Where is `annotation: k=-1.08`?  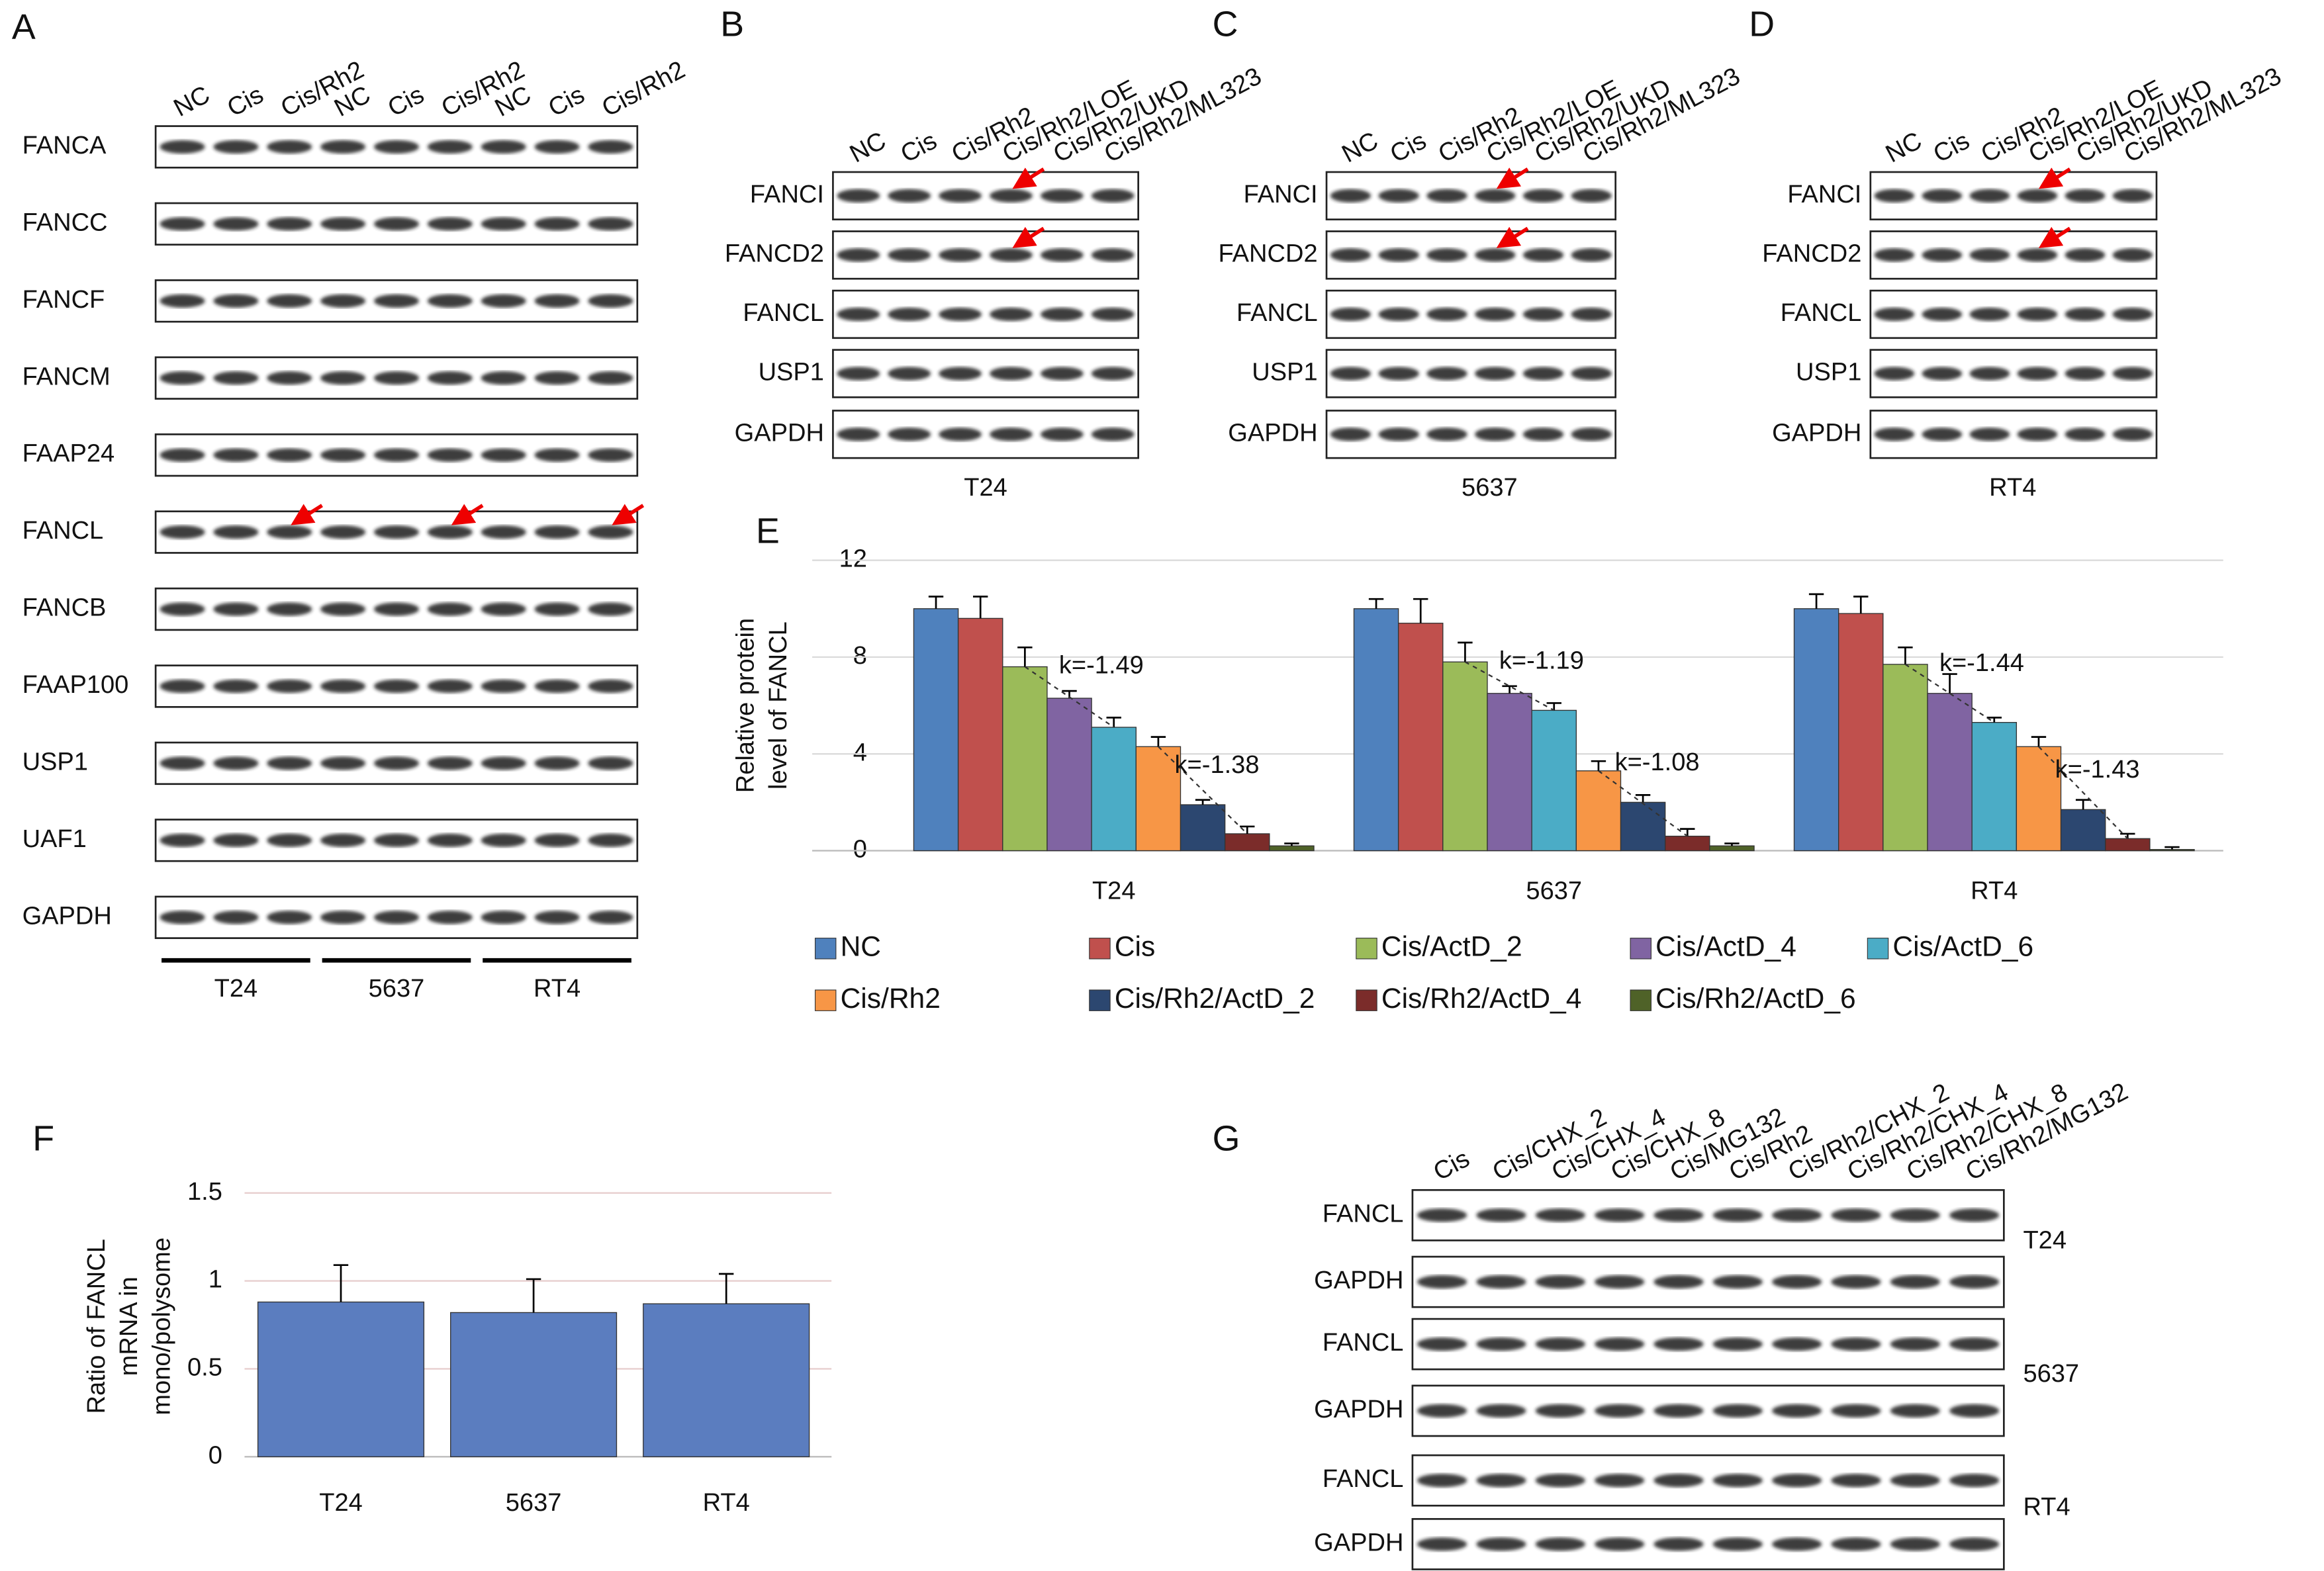 annotation: k=-1.08 is located at coordinates (1658, 762).